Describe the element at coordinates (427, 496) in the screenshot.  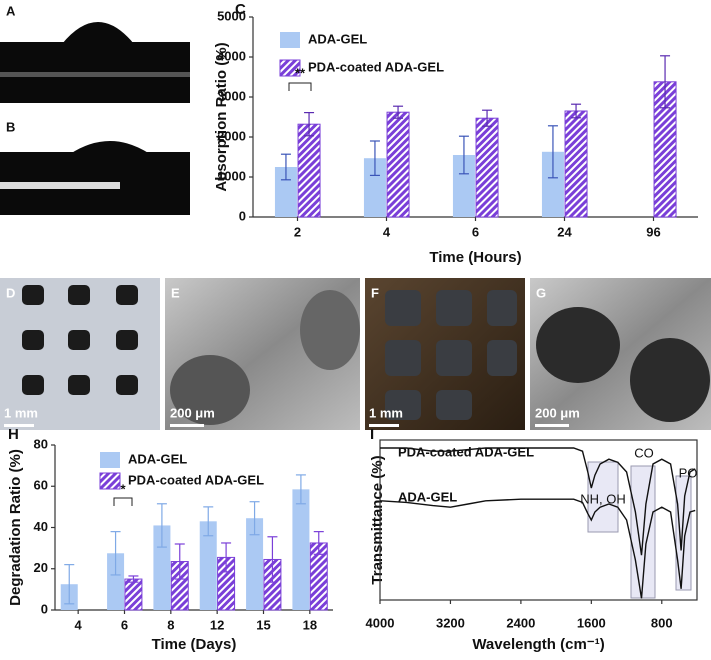
I see `series-label: ADA-GEL` at that location.